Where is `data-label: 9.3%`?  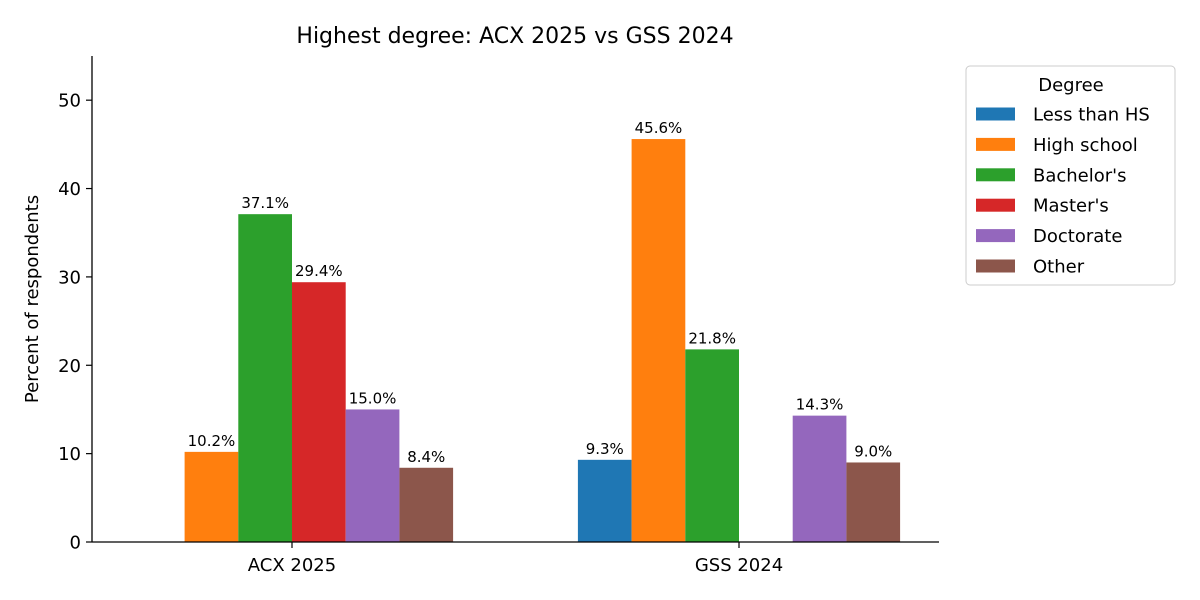 data-label: 9.3% is located at coordinates (605, 449).